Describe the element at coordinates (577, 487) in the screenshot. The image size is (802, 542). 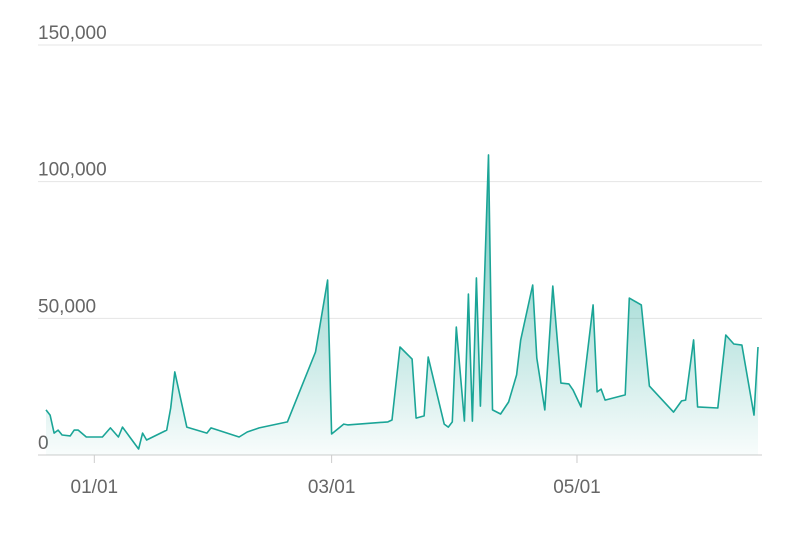
I see `x-tick-label: 05/01` at that location.